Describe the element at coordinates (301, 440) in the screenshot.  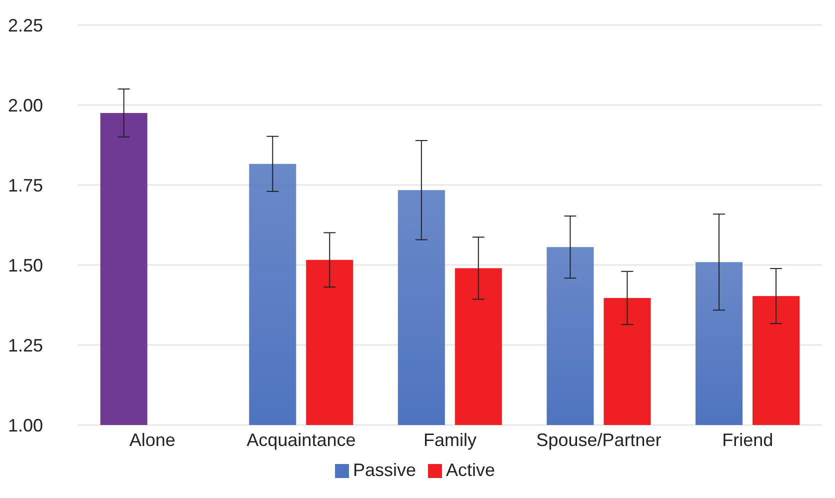
I see `x-tick-label: Acquaintance` at that location.